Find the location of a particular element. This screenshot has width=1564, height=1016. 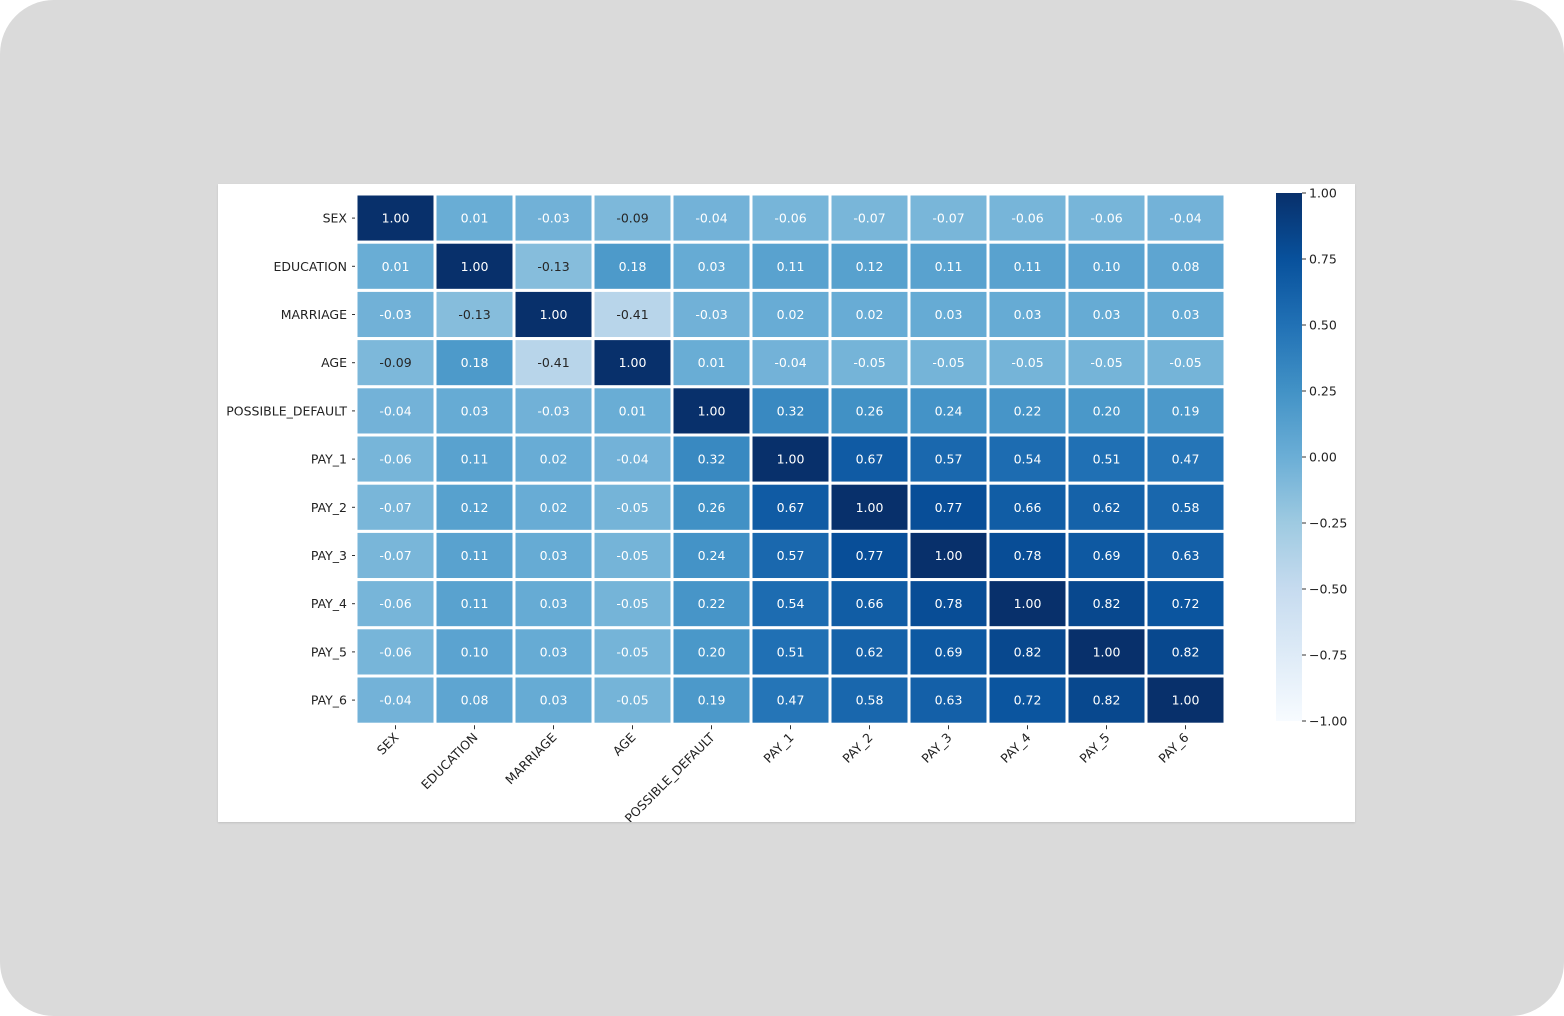

x-tick-label: EDUCATION is located at coordinates (449, 761).